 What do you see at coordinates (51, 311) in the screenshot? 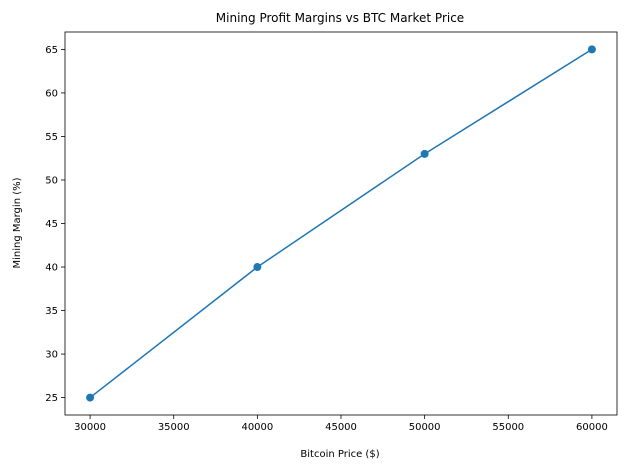
I see `y-tick-label: 35` at bounding box center [51, 311].